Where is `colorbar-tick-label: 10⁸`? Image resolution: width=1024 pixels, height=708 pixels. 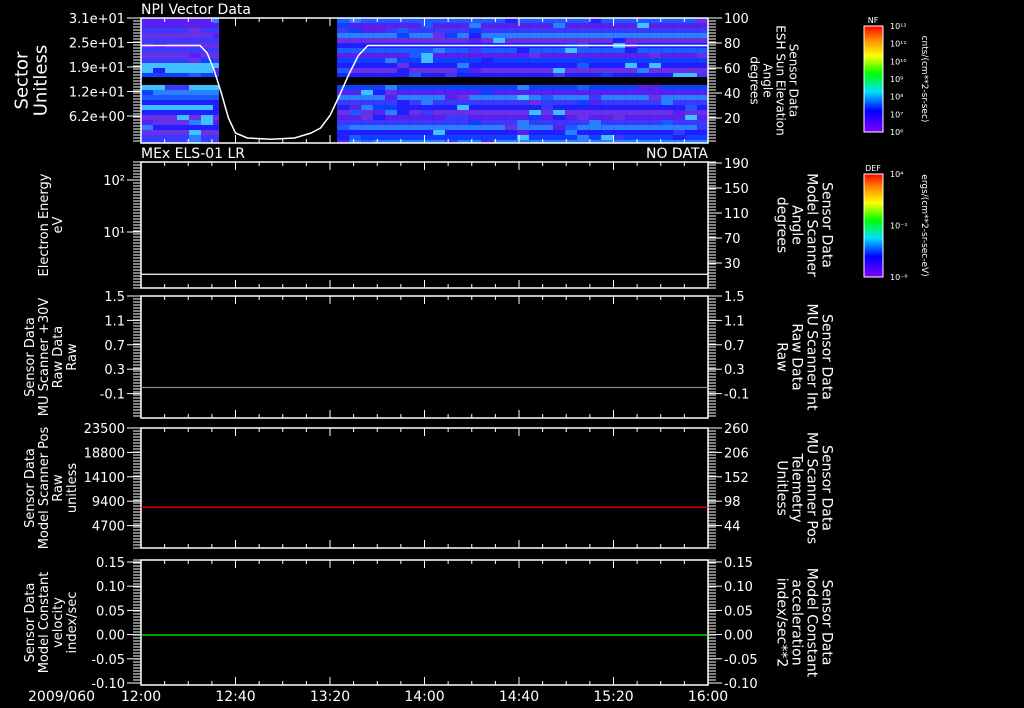 colorbar-tick-label: 10⁸ is located at coordinates (896, 97).